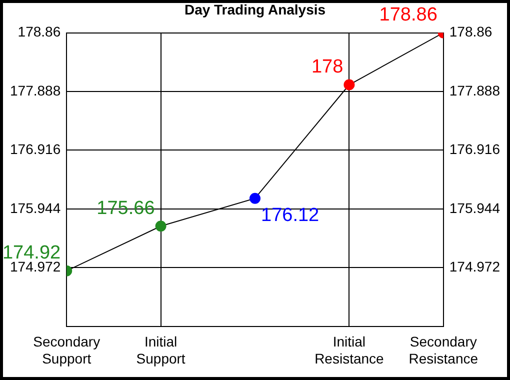  I want to click on y2-tick-label: 177.888, so click(474, 90).